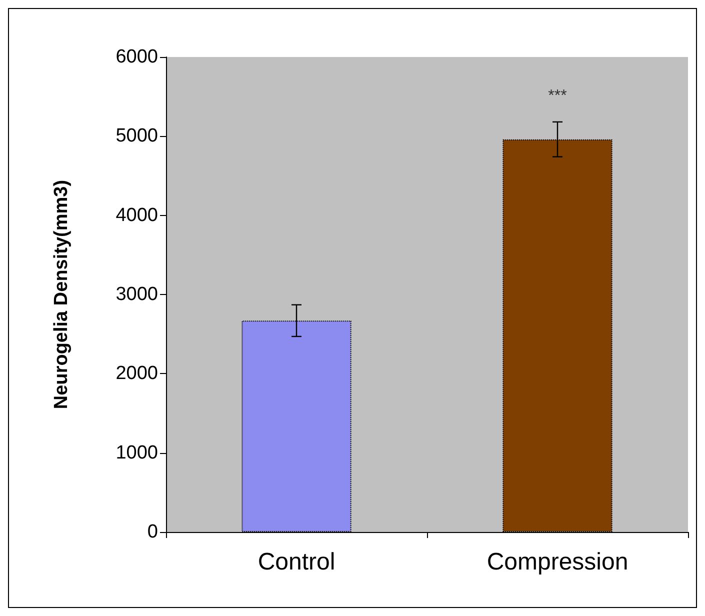  I want to click on y-tick-label: 2000, so click(137, 373).